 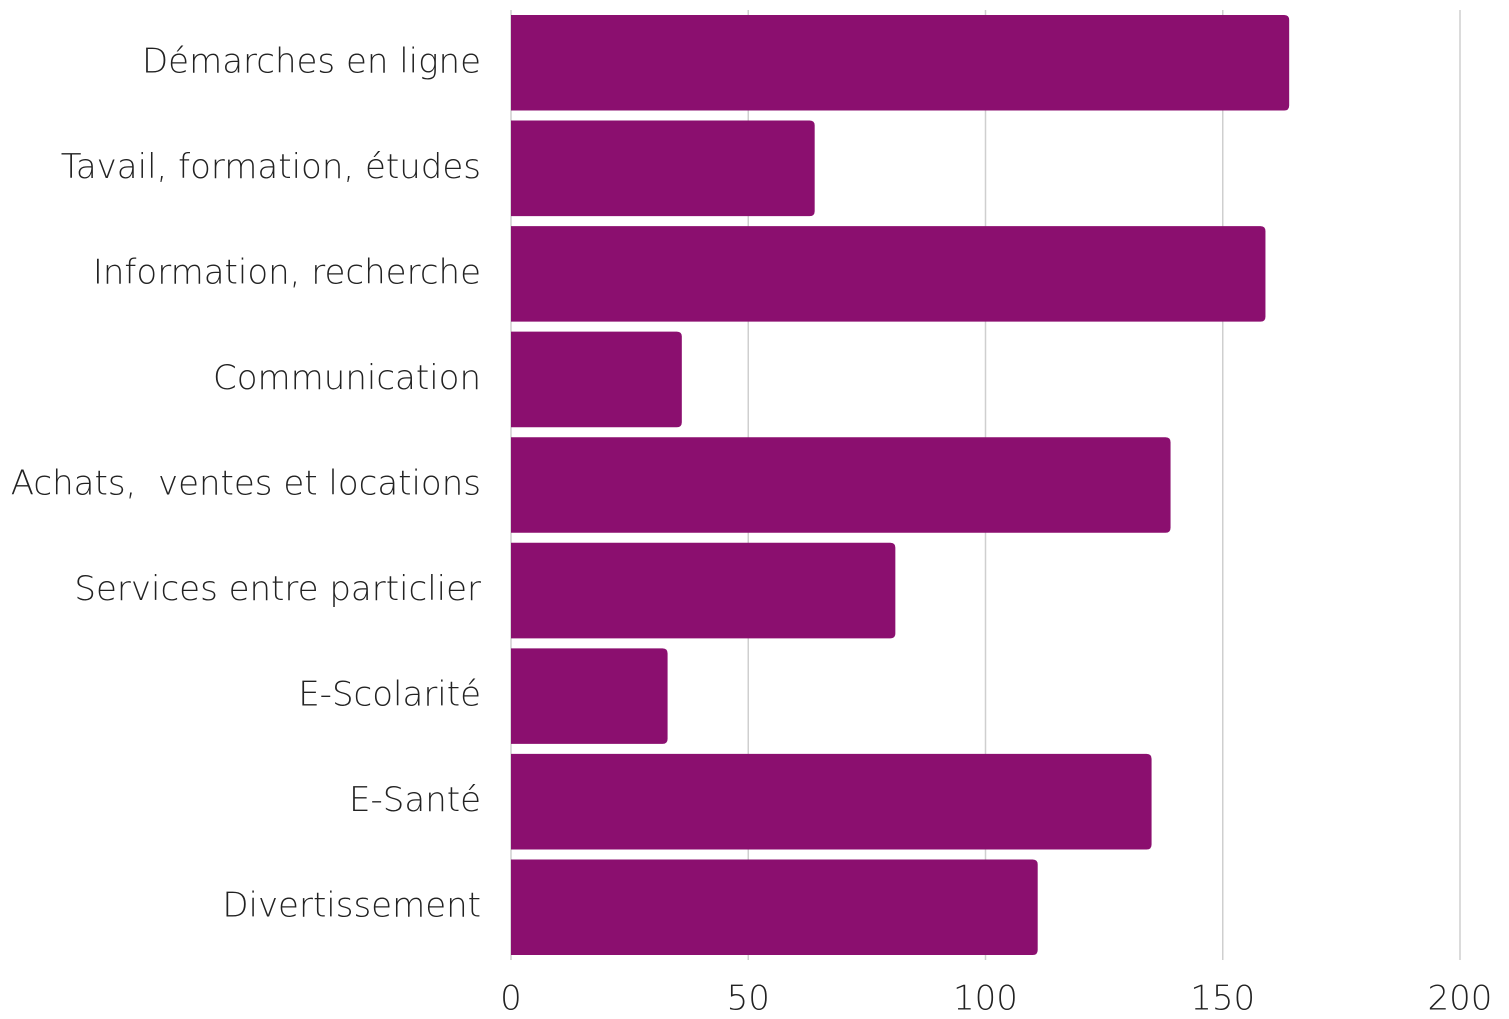 What do you see at coordinates (1460, 999) in the screenshot?
I see `x-tick-label: 200` at bounding box center [1460, 999].